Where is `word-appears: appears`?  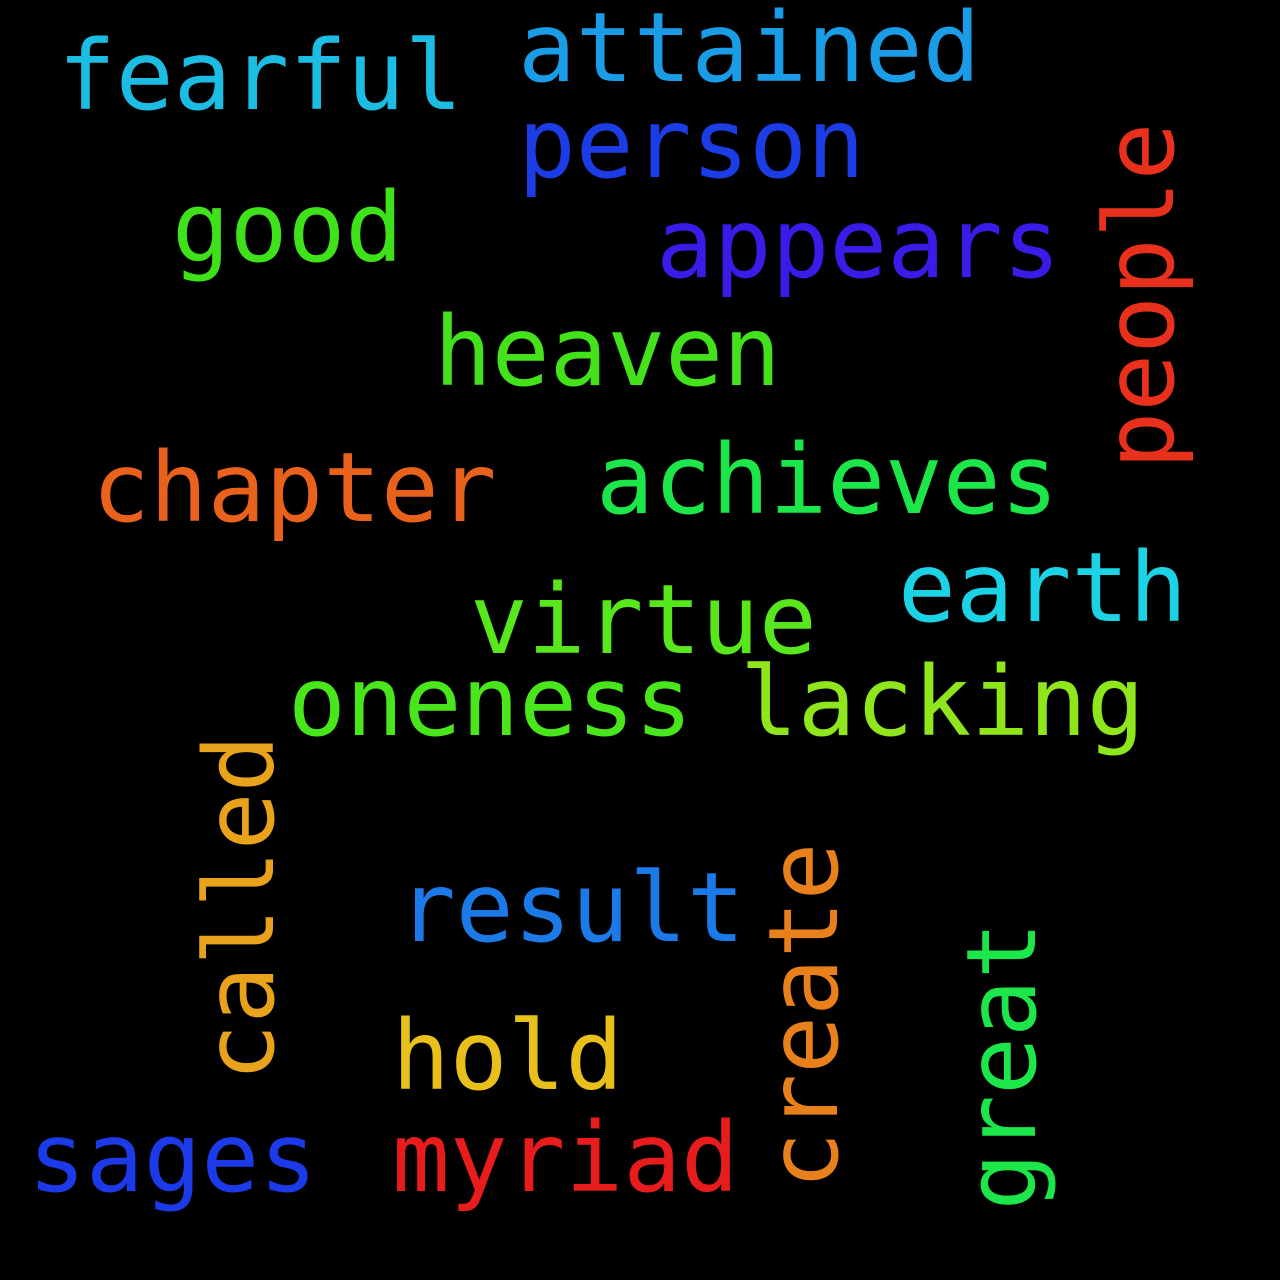 word-appears: appears is located at coordinates (858, 244).